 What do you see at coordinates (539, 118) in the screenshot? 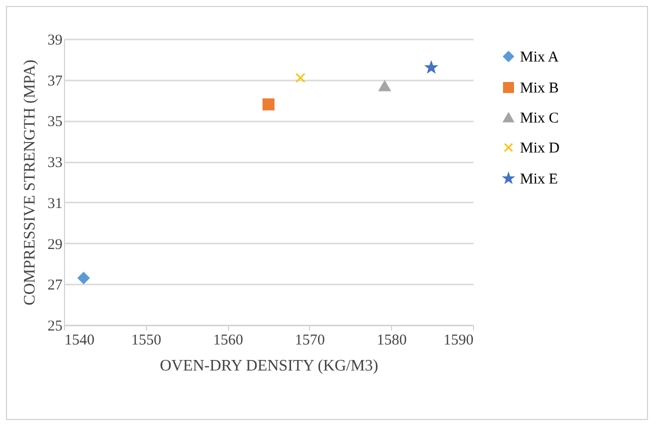
I see `legend-label: Mix C` at bounding box center [539, 118].